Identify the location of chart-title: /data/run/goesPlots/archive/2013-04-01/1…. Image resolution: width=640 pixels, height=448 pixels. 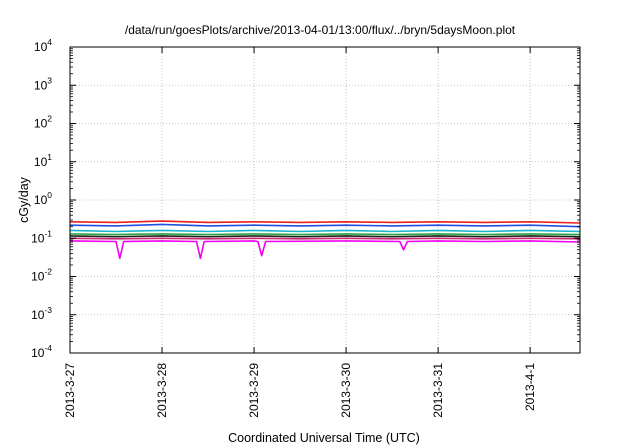
(320, 30).